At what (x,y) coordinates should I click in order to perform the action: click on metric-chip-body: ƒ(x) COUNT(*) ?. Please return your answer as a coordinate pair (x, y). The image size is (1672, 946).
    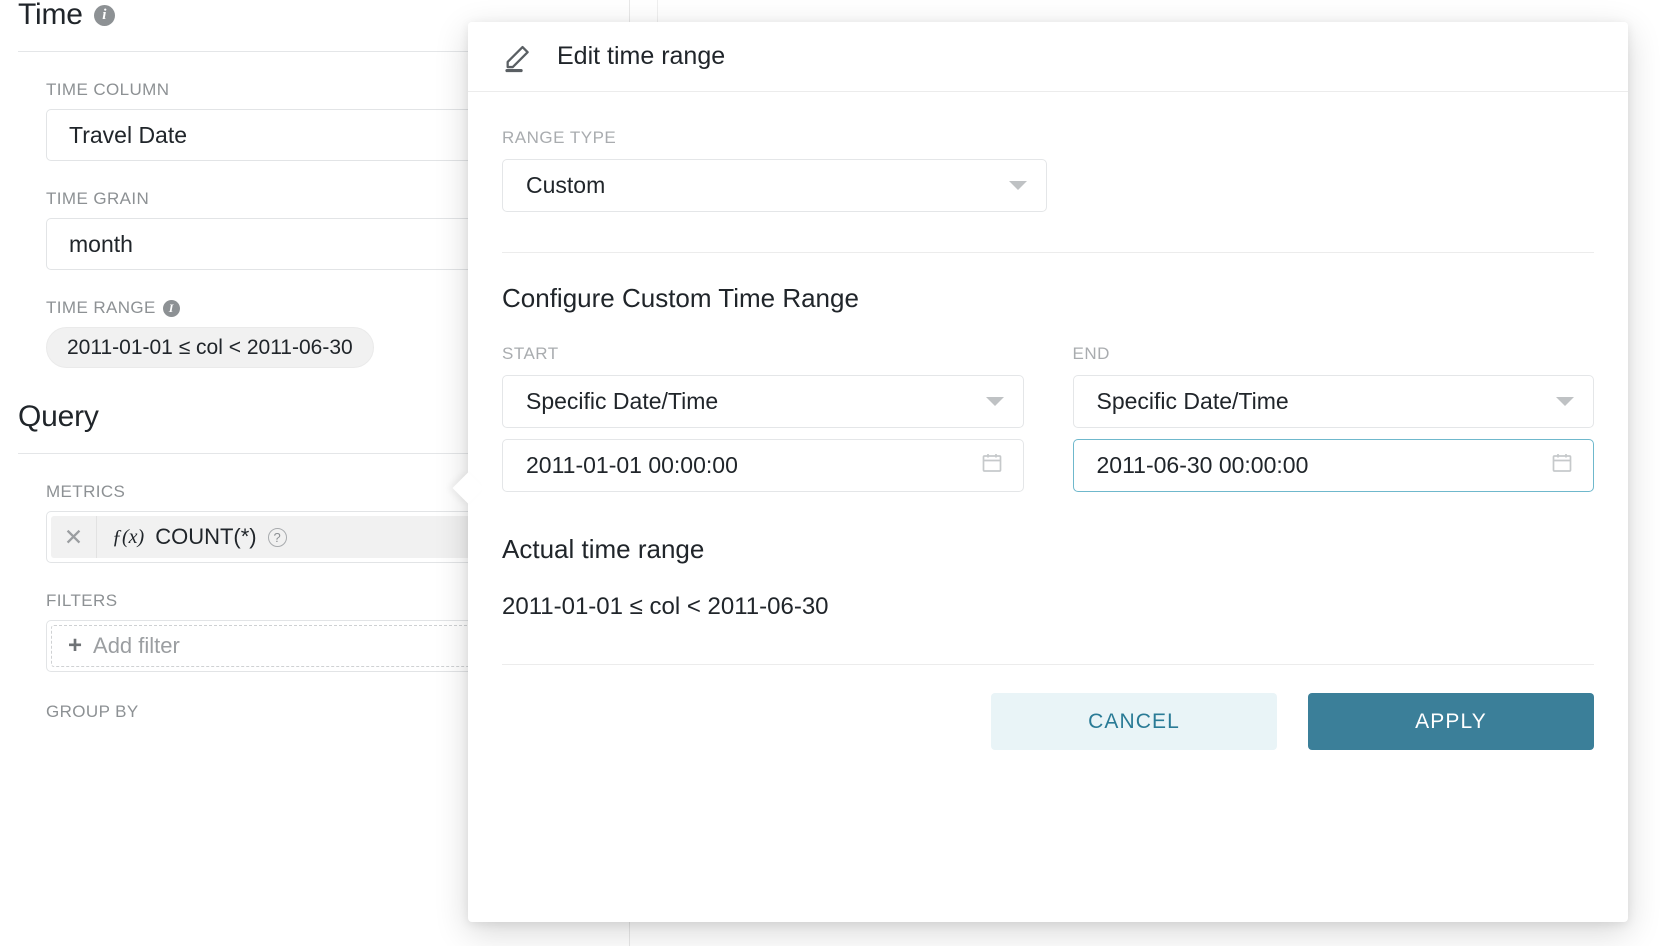
    Looking at the image, I should click on (192, 537).